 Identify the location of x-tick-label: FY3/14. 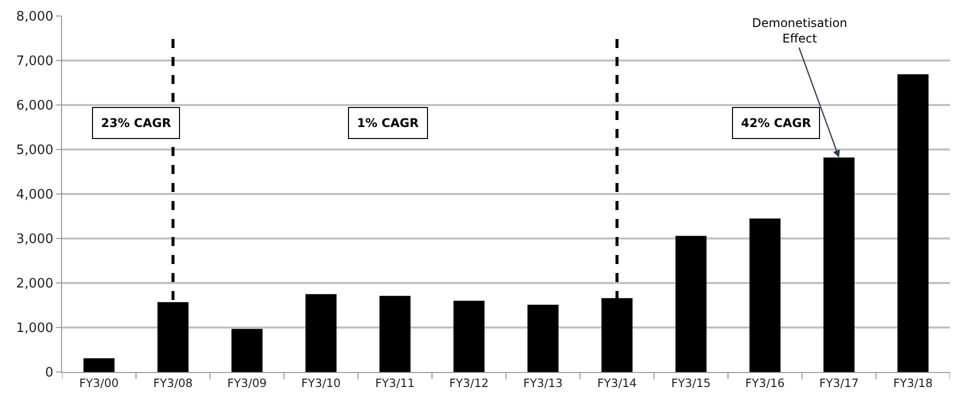
(617, 383).